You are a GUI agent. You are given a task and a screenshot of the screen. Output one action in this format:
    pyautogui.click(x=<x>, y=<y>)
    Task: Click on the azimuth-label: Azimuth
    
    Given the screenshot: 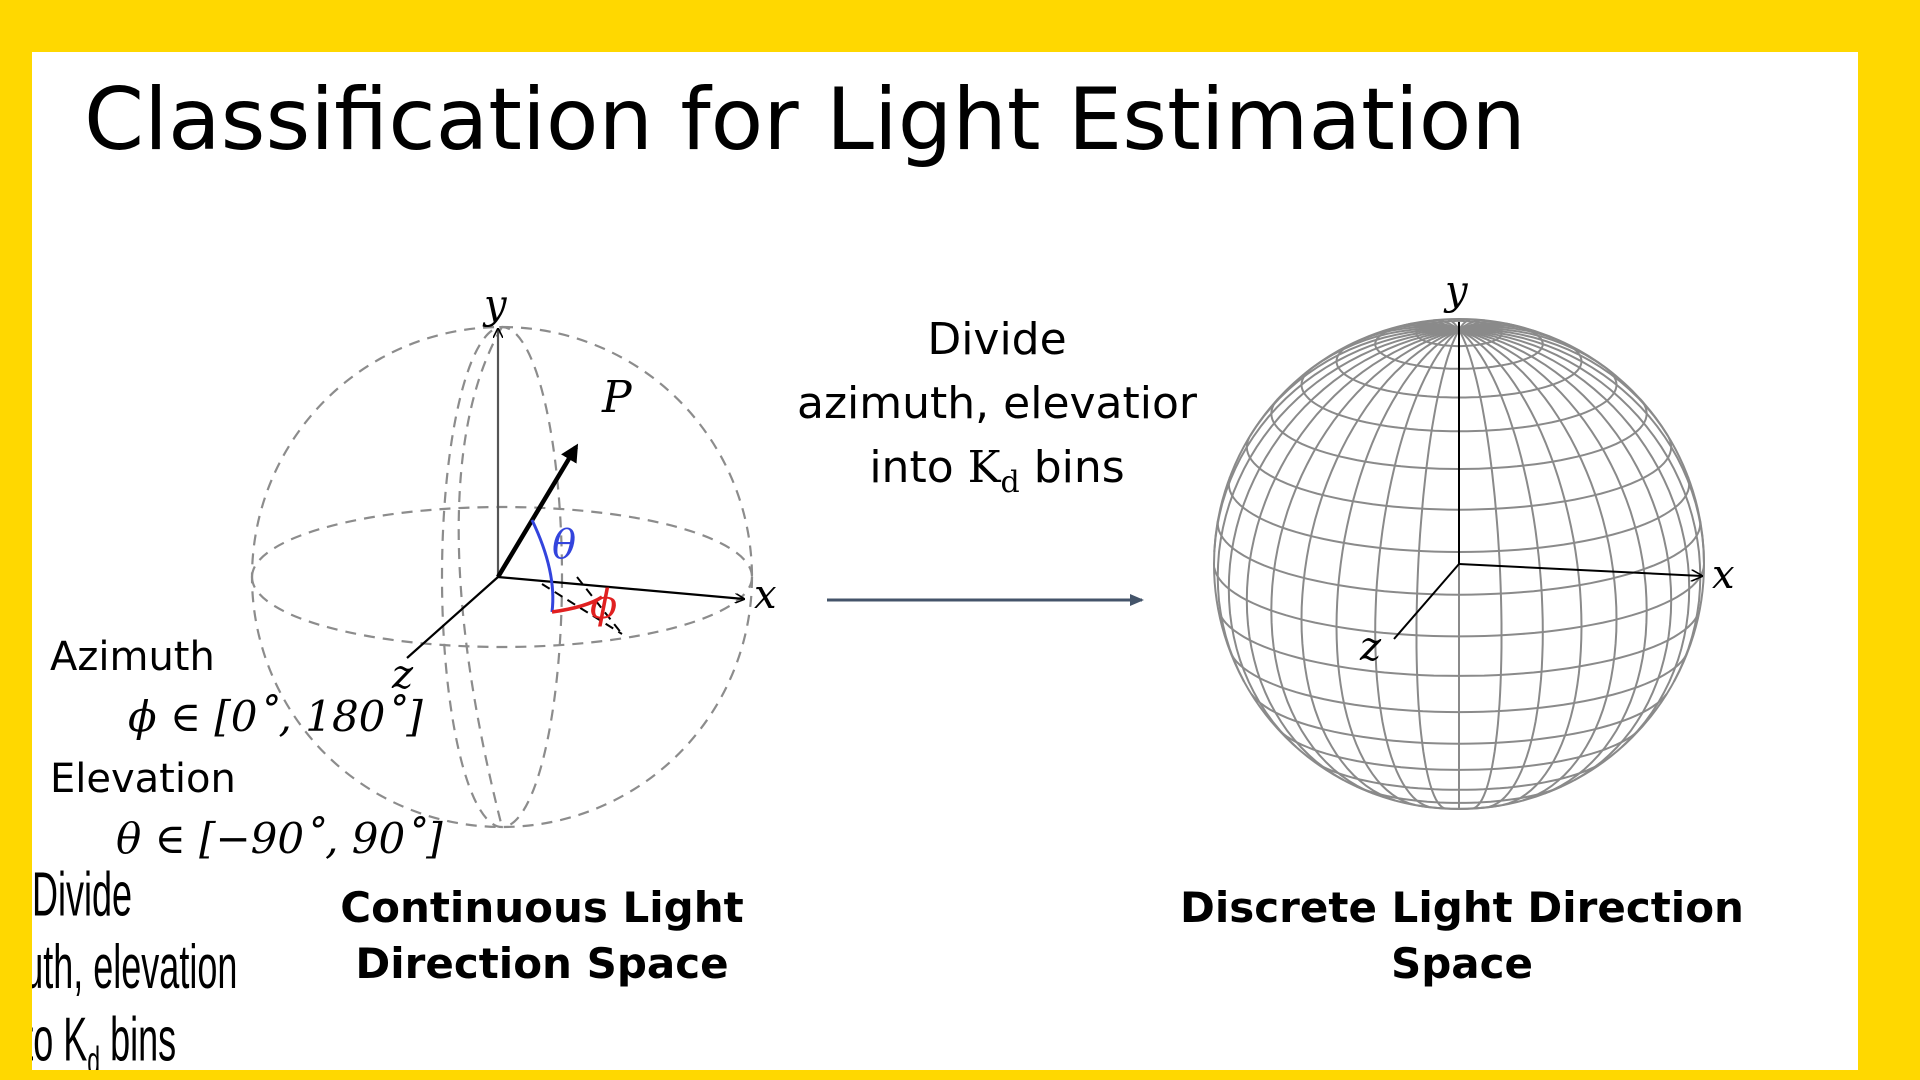 What is the action you would take?
    pyautogui.click(x=132, y=657)
    